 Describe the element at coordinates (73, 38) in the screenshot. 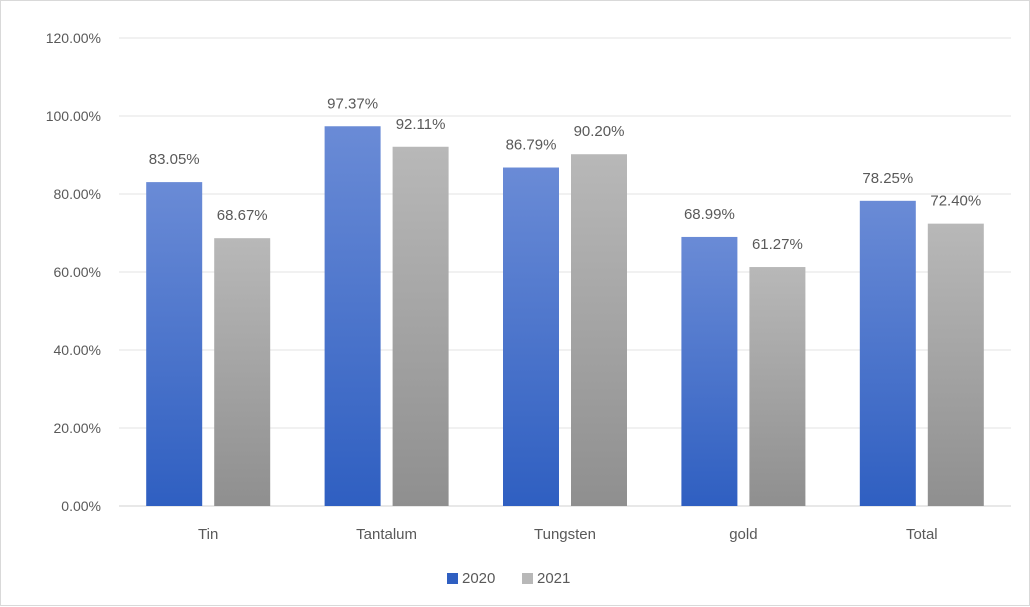

I see `y-tick-label: 120.00%` at that location.